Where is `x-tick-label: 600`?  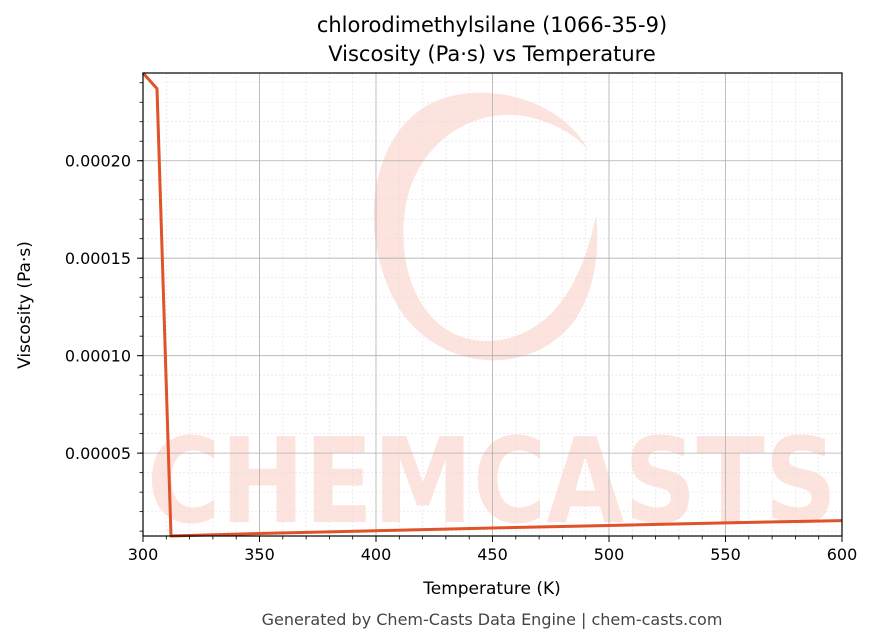 x-tick-label: 600 is located at coordinates (842, 554).